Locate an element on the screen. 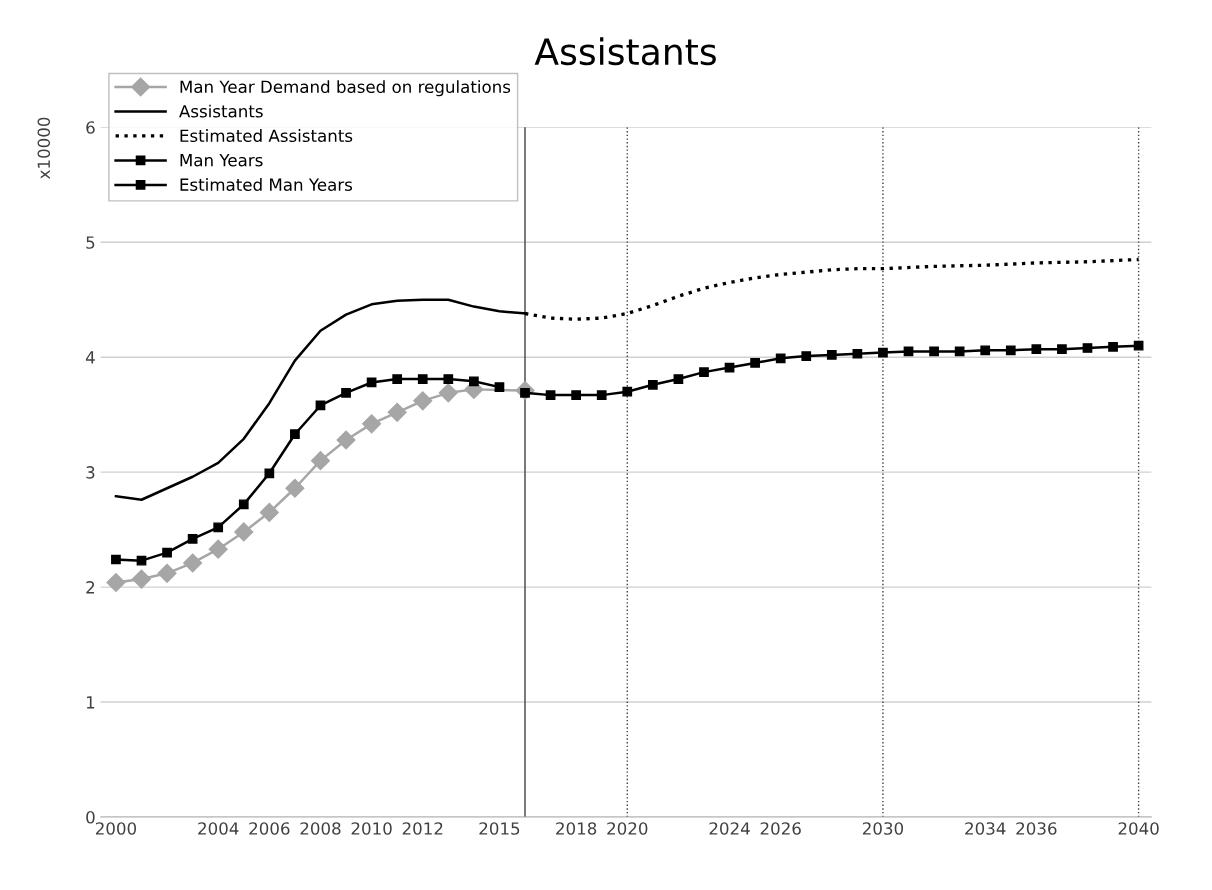 The image size is (1212, 890). x-tick-label: 2036 is located at coordinates (1036, 828).